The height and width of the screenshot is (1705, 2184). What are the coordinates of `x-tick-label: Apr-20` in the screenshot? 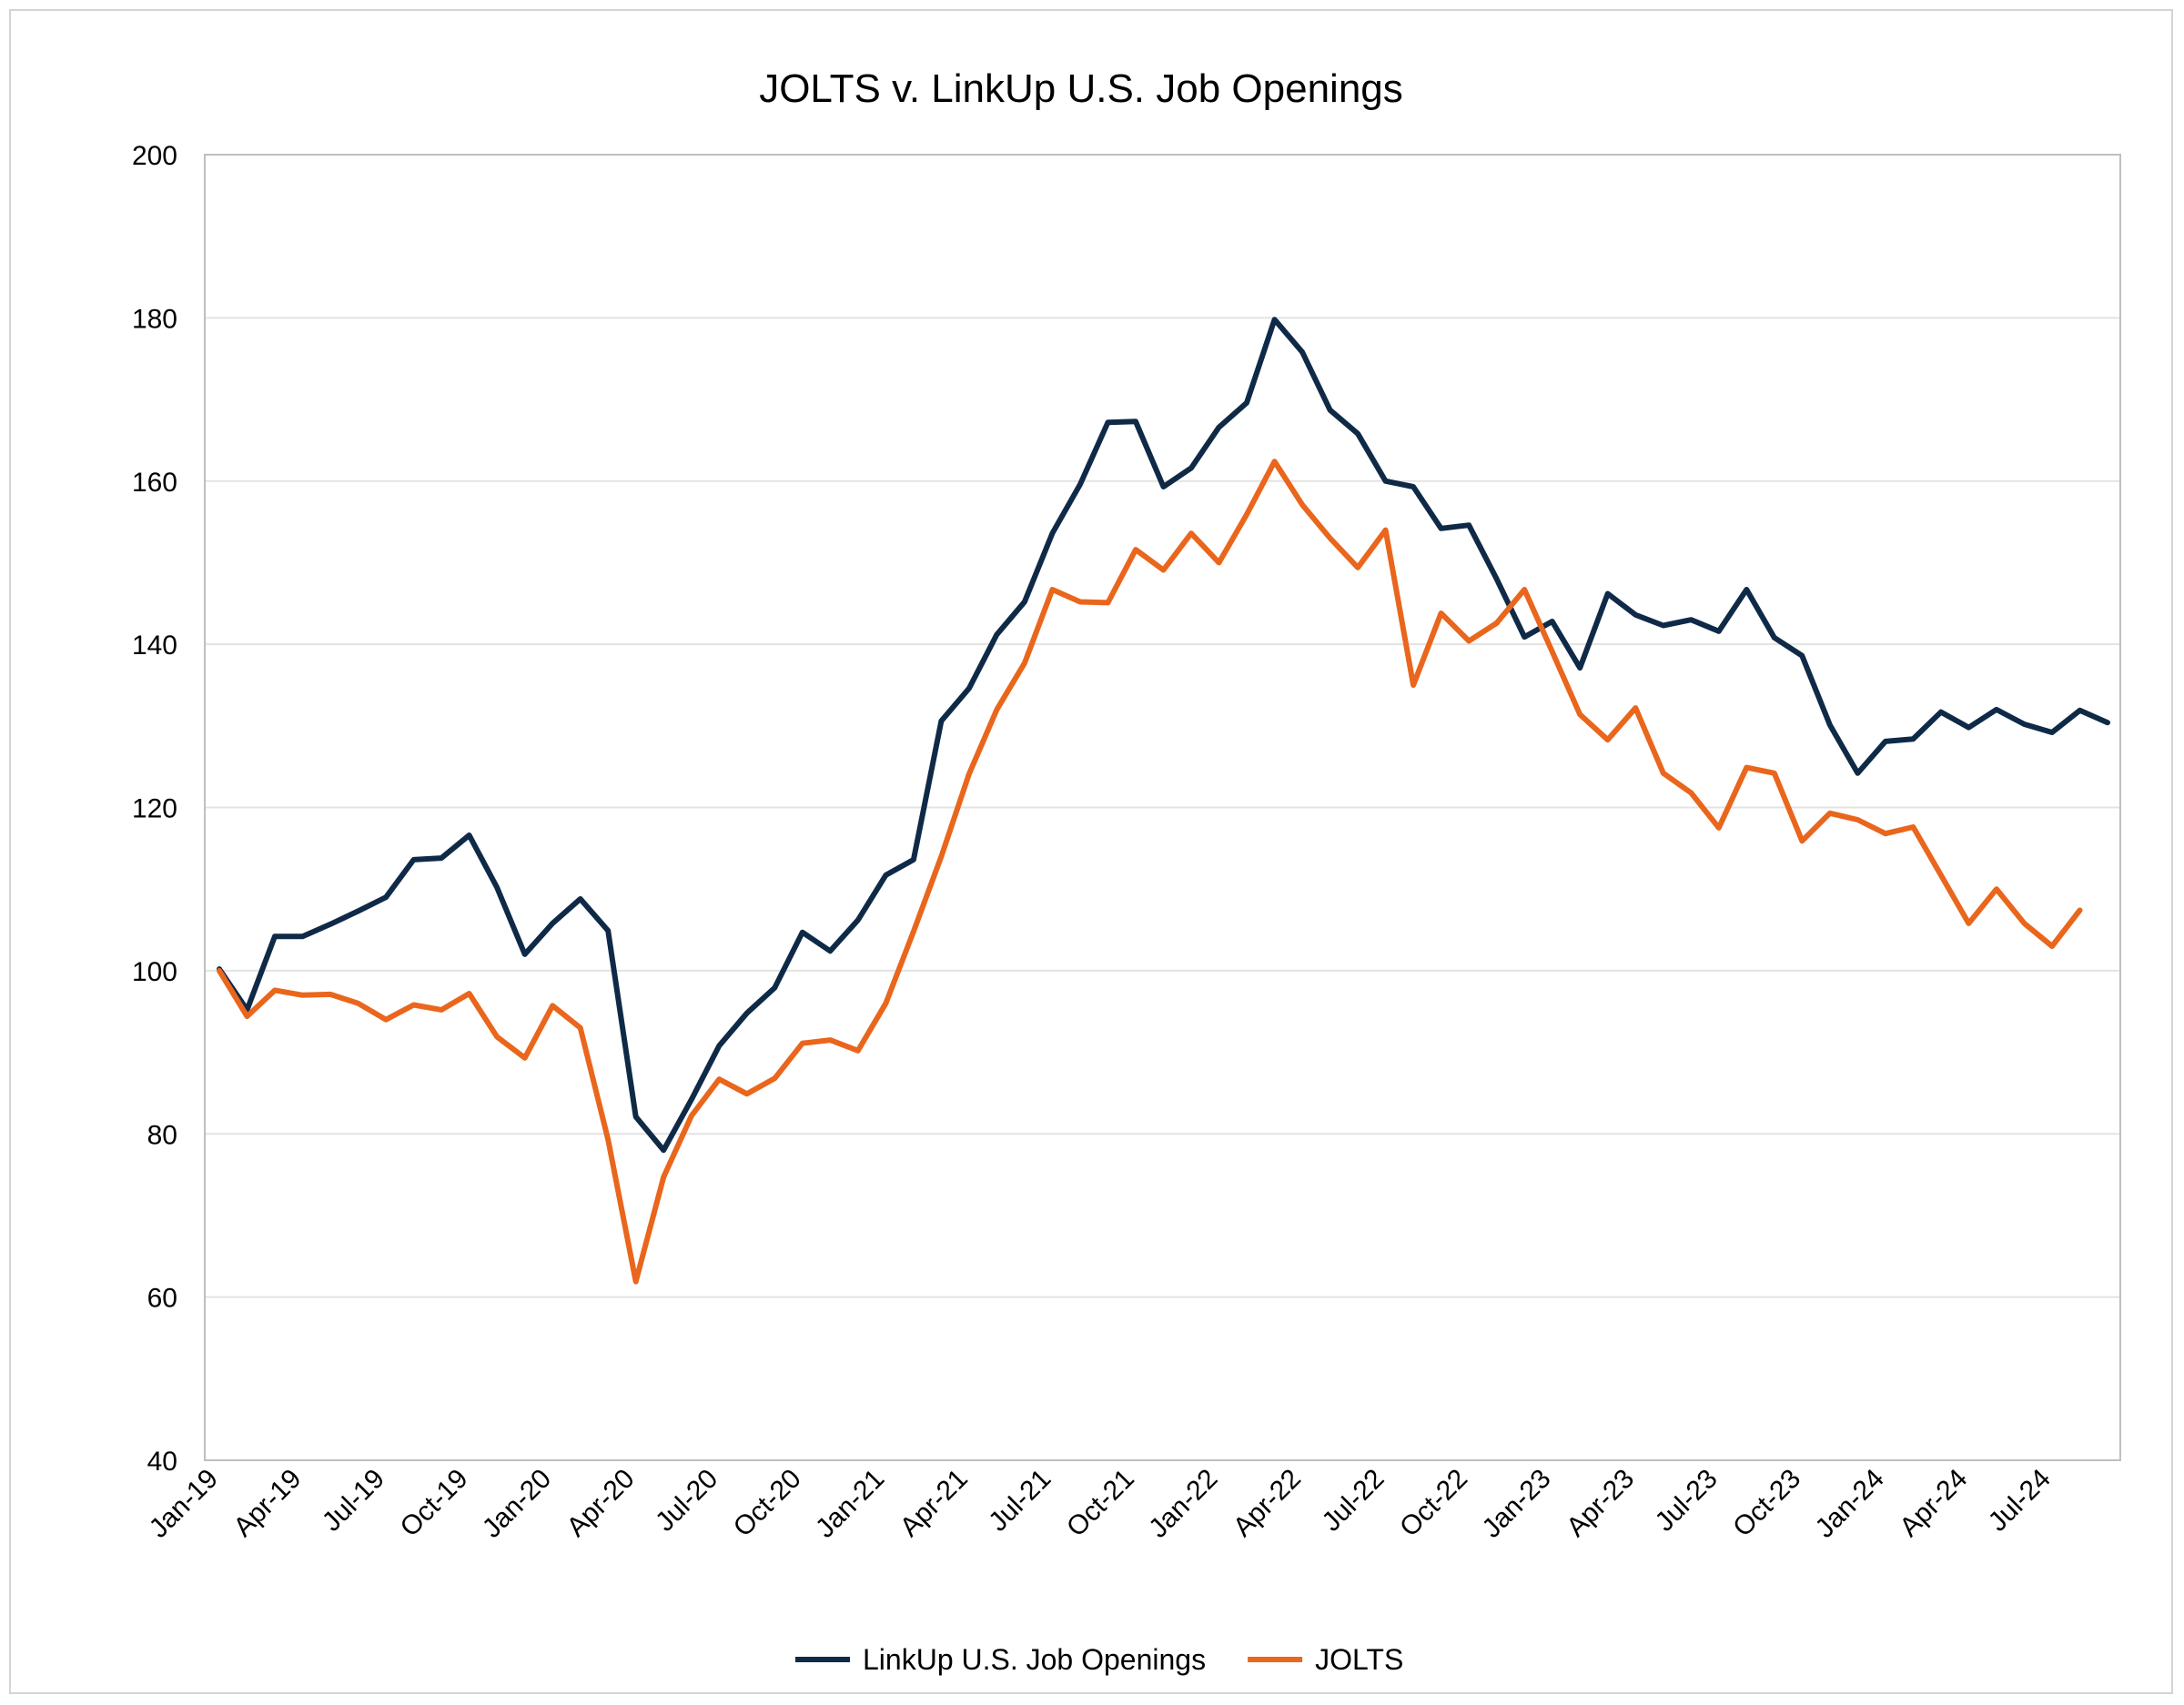 It's located at (601, 1503).